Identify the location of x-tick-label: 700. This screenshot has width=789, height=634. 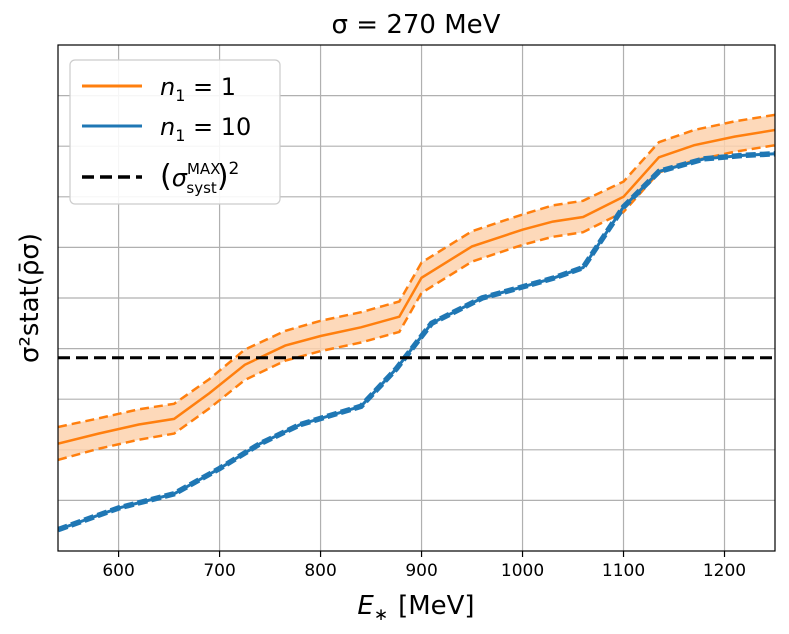
(219, 571).